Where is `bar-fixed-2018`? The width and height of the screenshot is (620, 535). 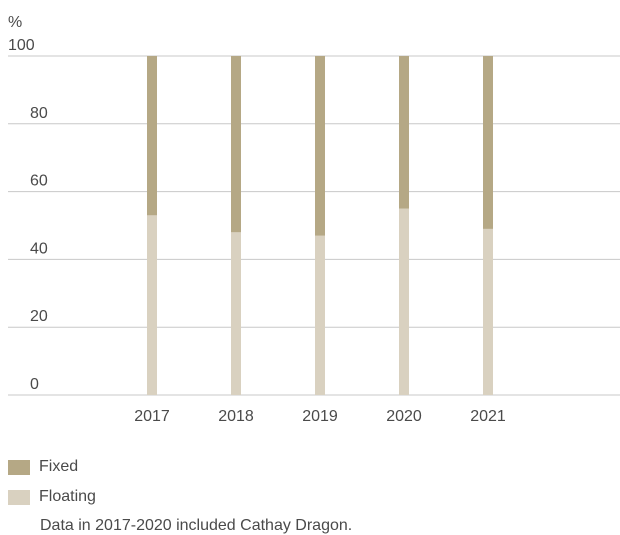 bar-fixed-2018 is located at coordinates (236, 144).